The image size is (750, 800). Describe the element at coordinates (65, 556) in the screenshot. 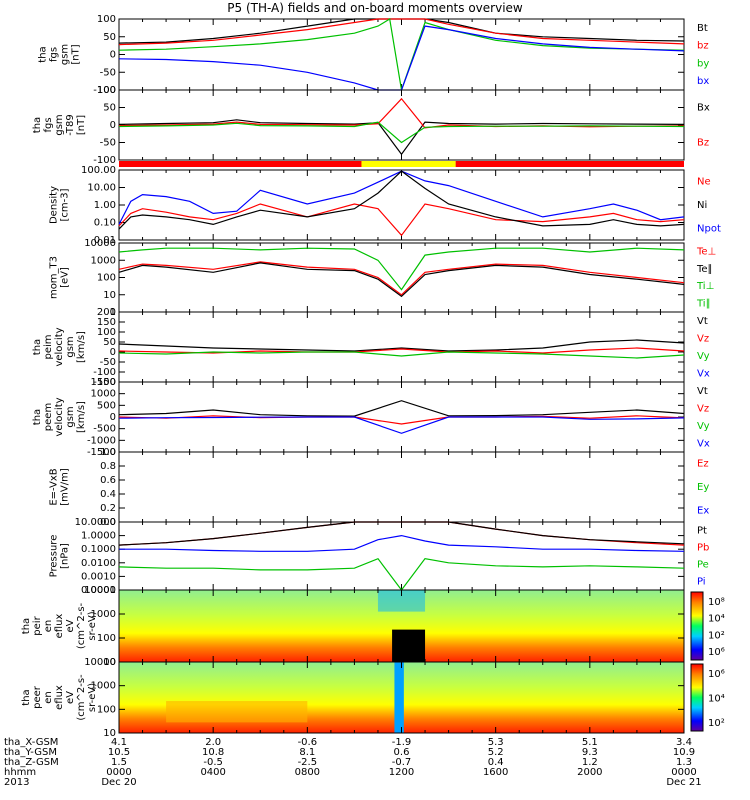

I see `y-axis-label-line: [nPa]` at that location.